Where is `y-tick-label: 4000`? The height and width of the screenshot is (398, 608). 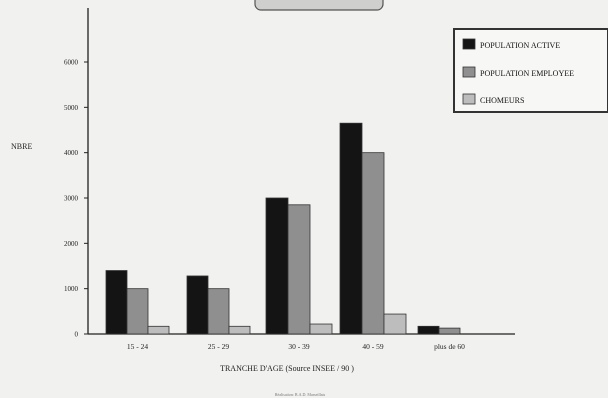
y-tick-label: 4000 is located at coordinates (71, 153).